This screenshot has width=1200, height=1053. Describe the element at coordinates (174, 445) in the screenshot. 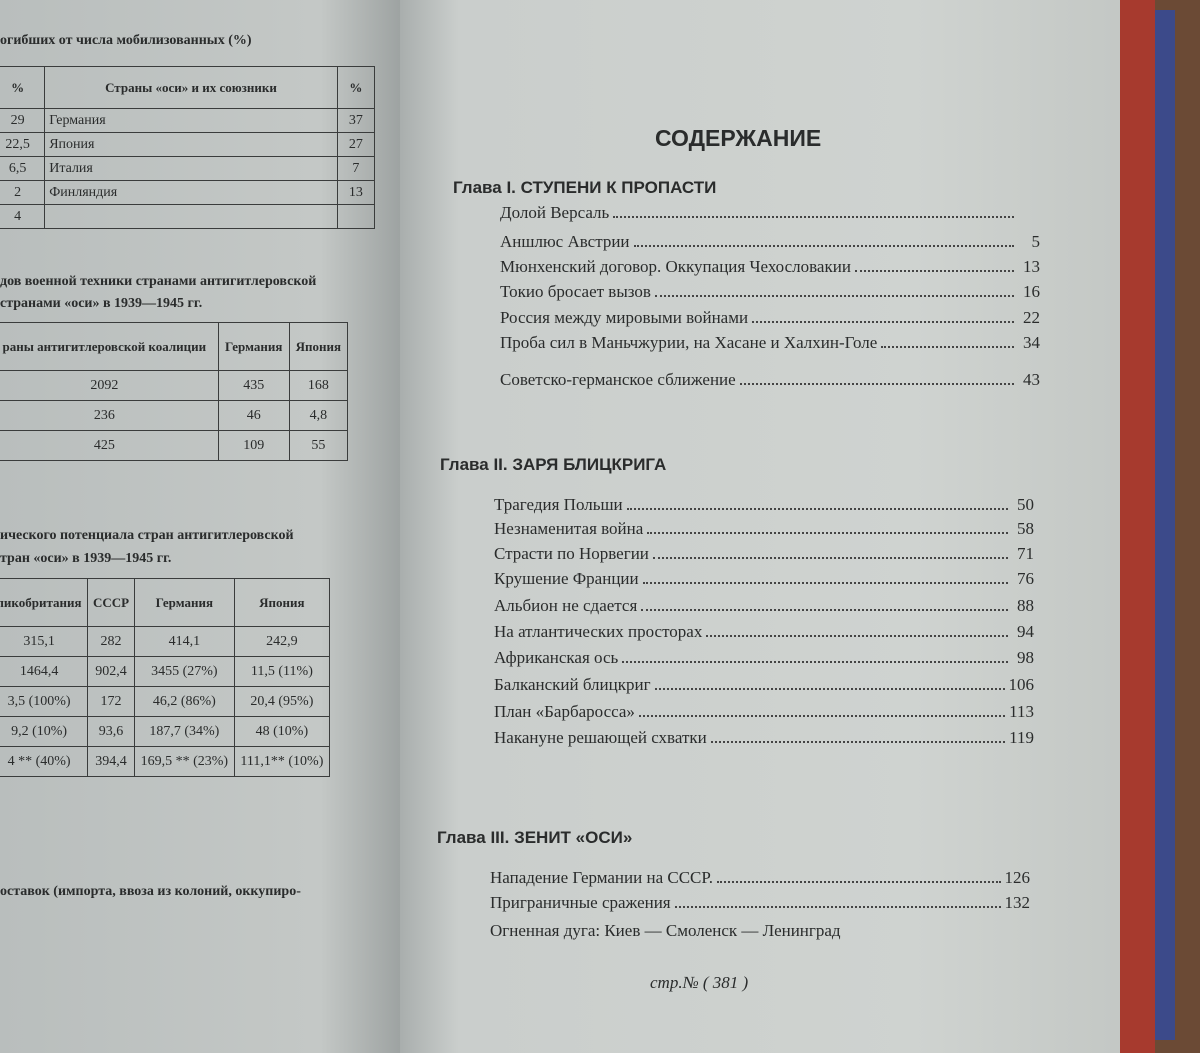

I see `table-row: 425 109 55` at that location.